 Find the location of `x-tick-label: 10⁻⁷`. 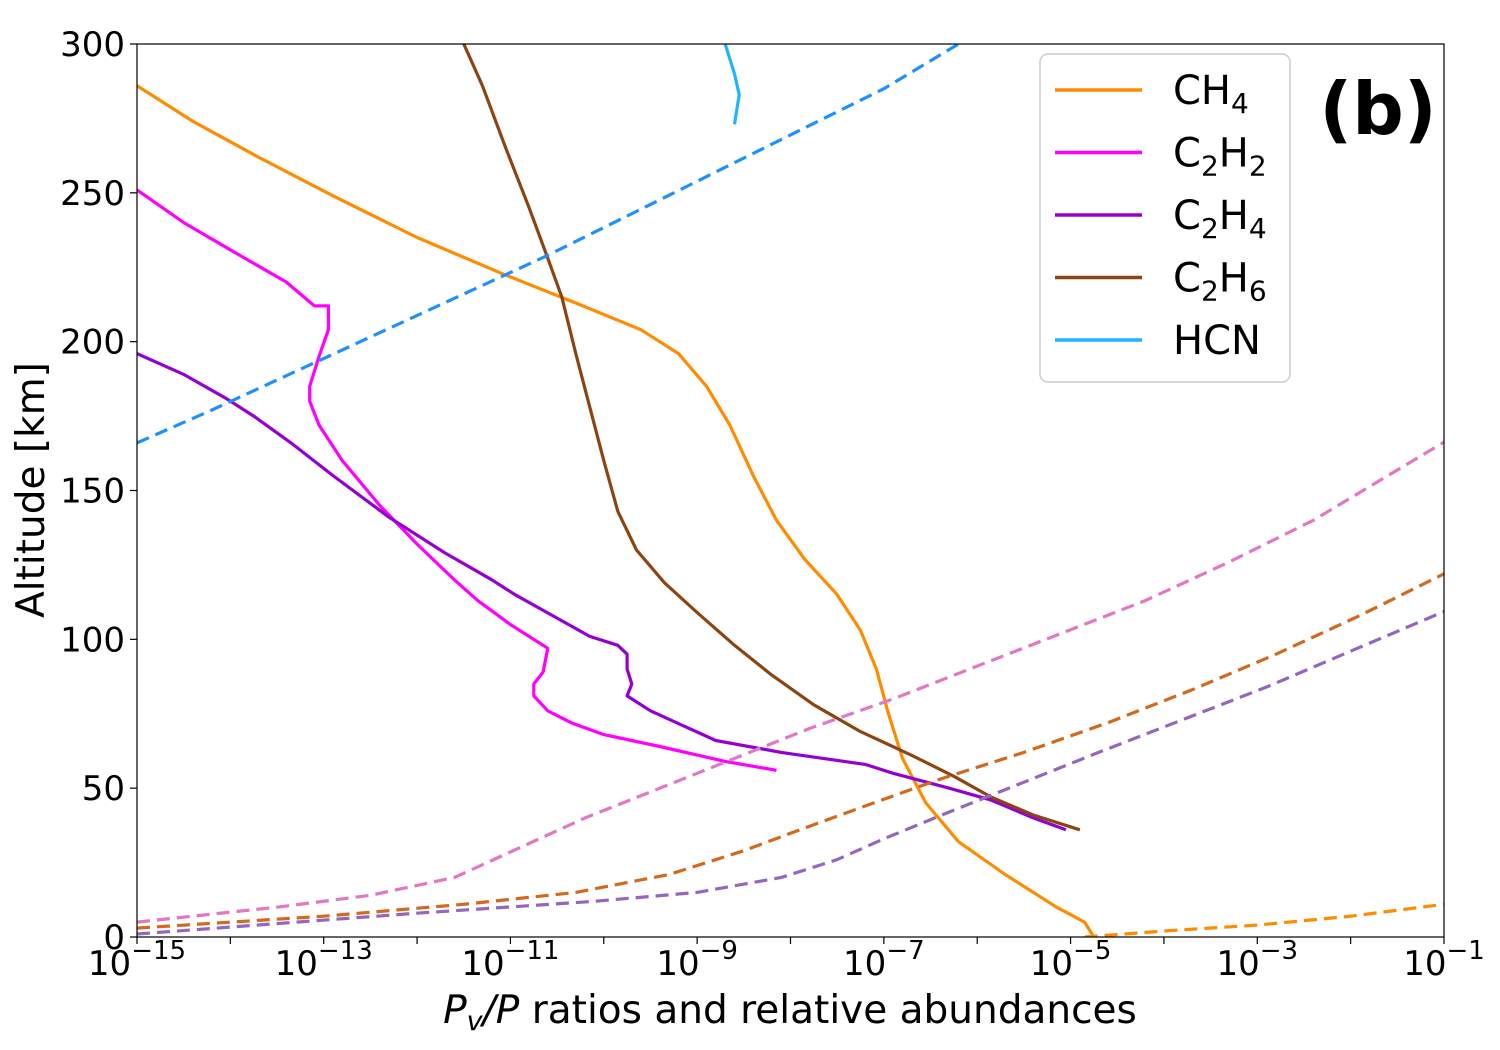

x-tick-label: 10⁻⁷ is located at coordinates (884, 960).